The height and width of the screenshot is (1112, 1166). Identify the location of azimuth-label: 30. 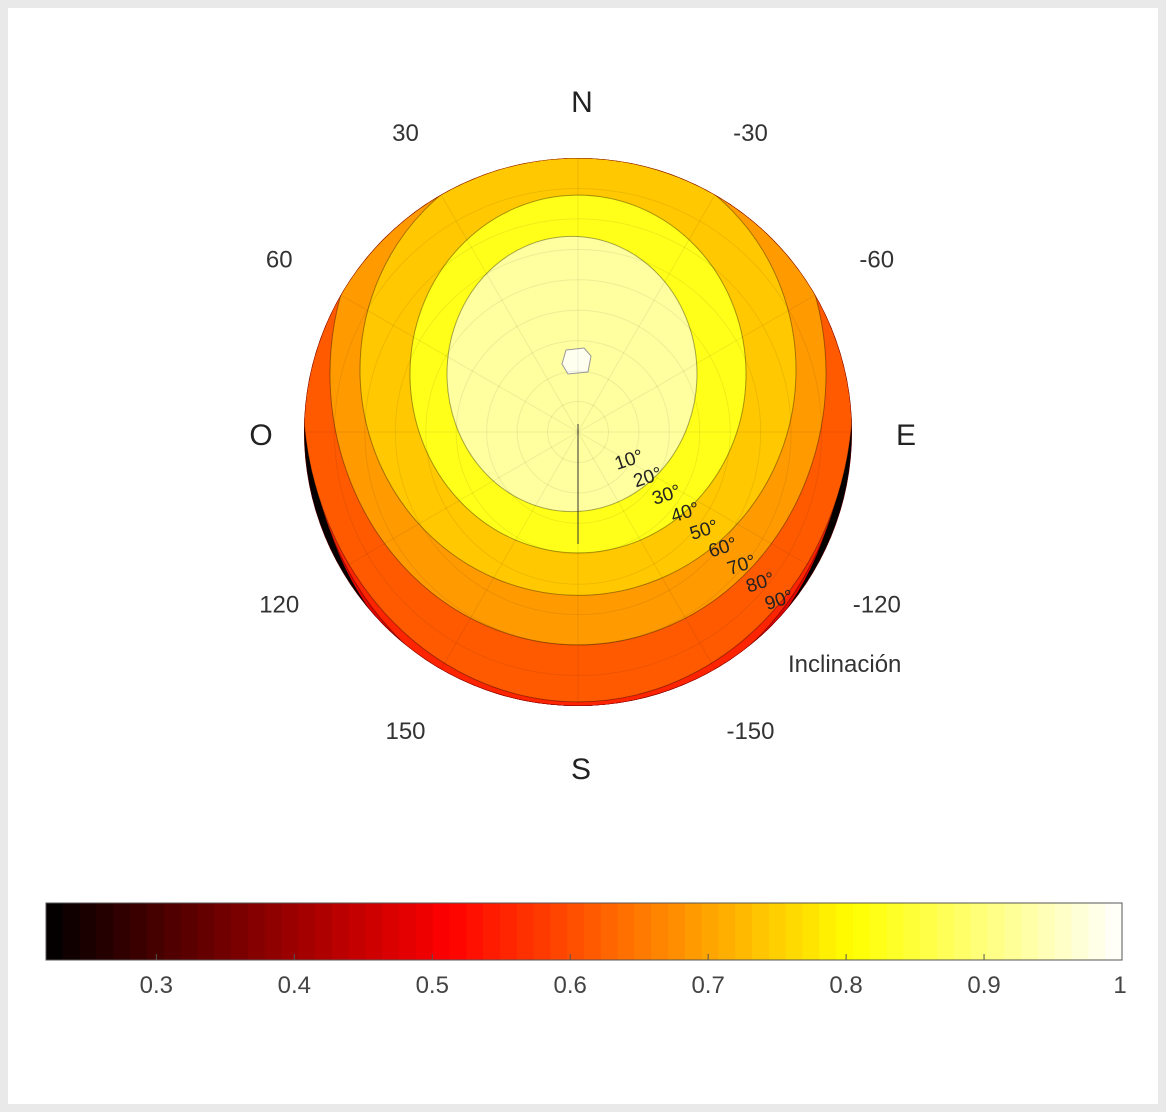
(405, 133).